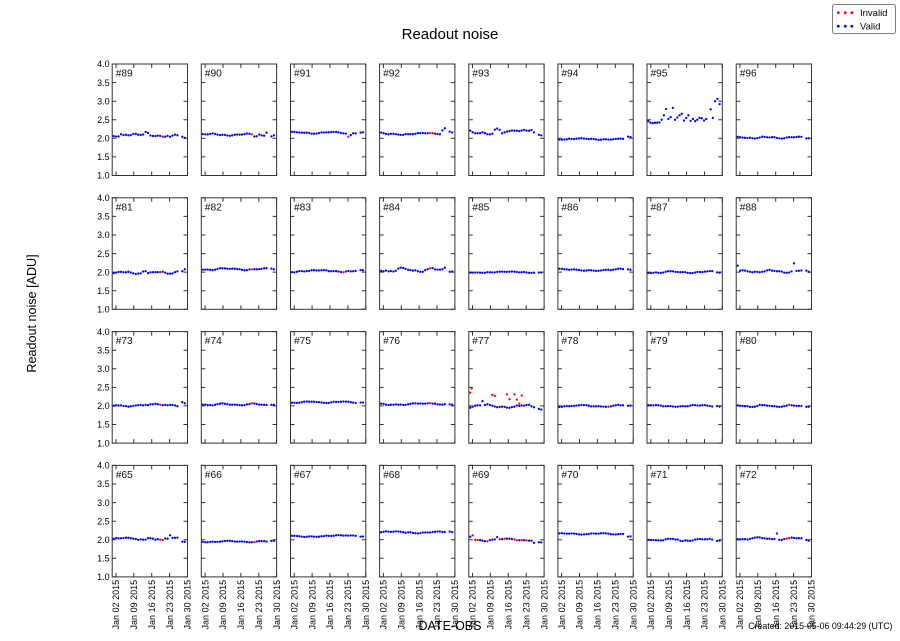  What do you see at coordinates (748, 475) in the screenshot?
I see `svg-text: #72` at bounding box center [748, 475].